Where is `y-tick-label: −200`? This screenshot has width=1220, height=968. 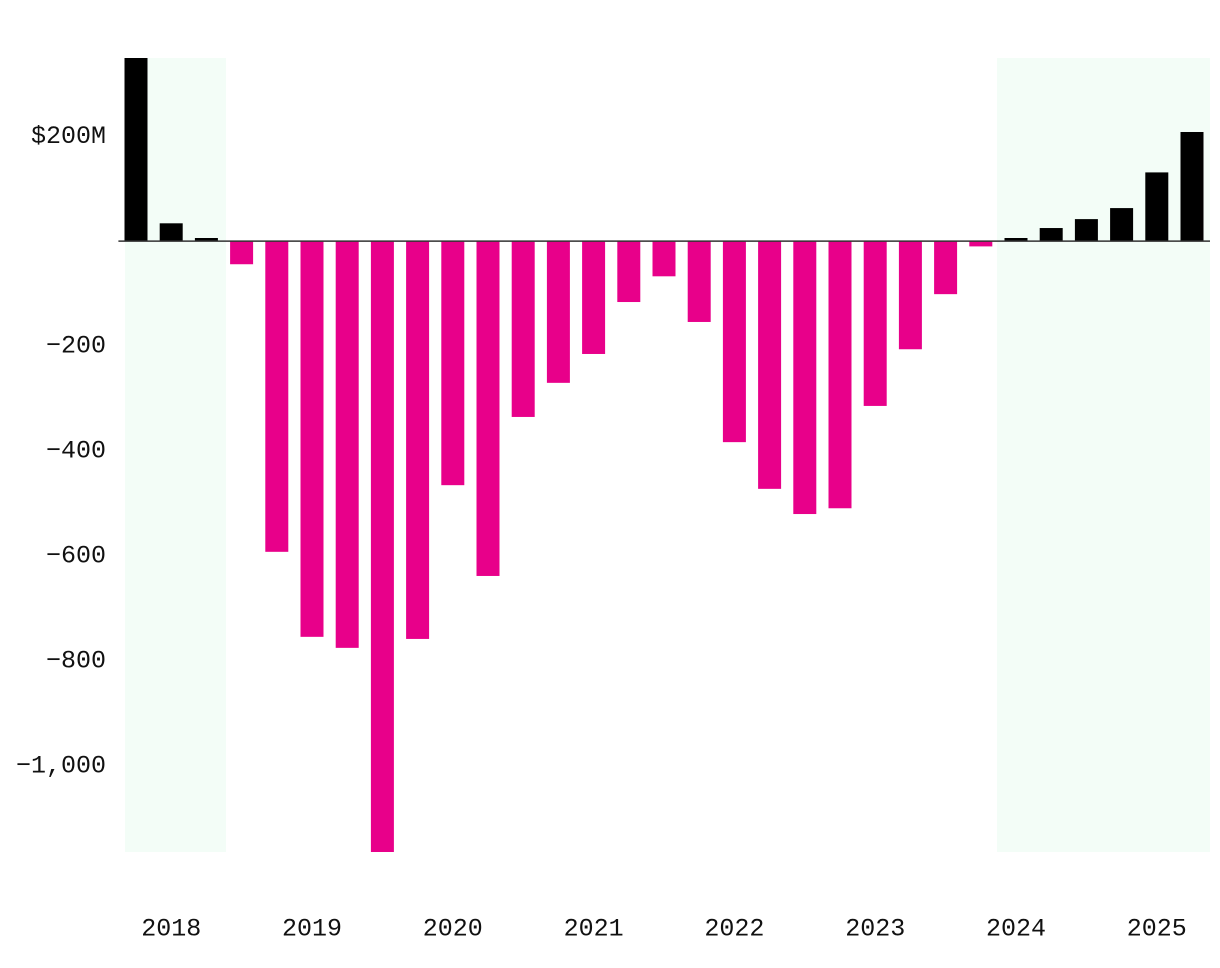 y-tick-label: −200 is located at coordinates (76, 346).